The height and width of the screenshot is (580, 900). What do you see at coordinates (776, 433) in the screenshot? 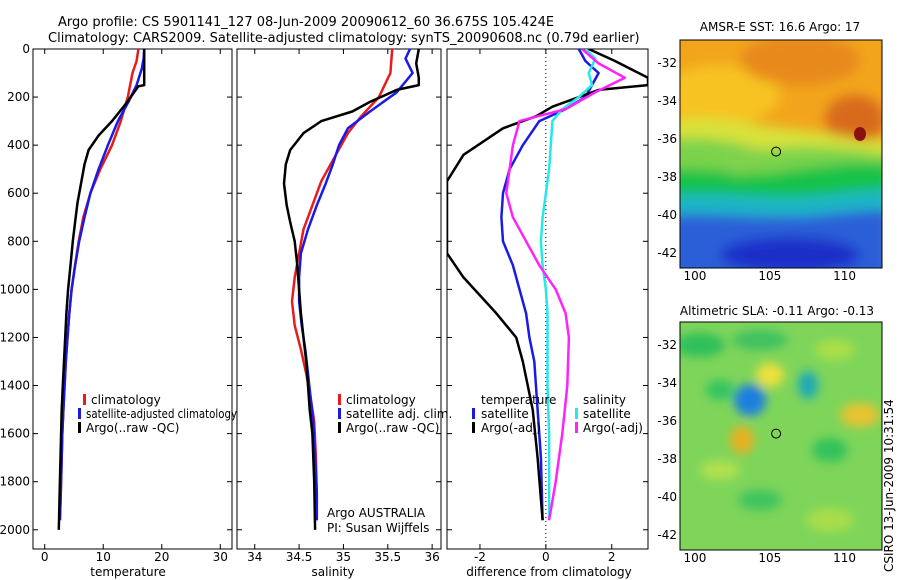
I see `sla-float-marker` at bounding box center [776, 433].